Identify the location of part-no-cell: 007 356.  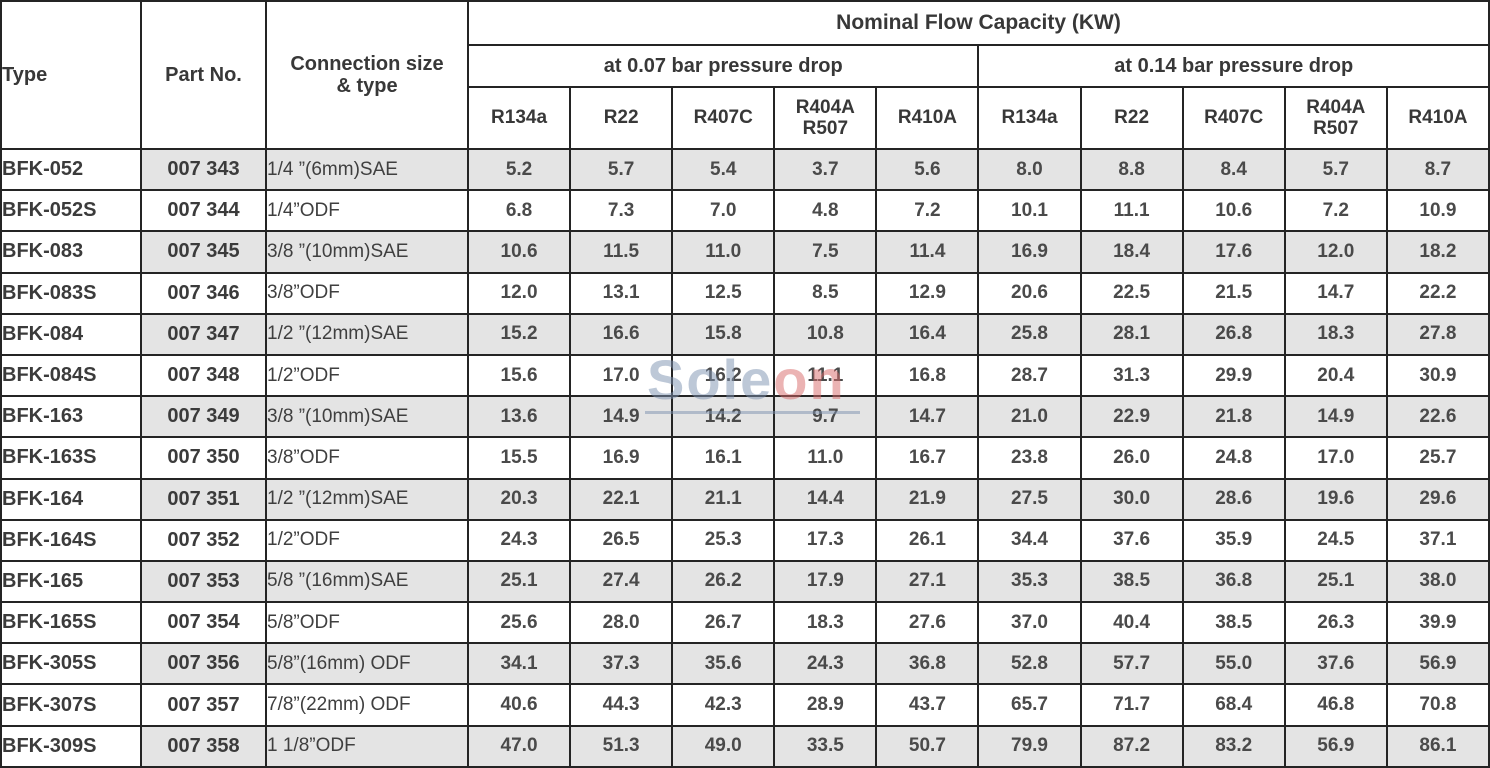
(203, 664).